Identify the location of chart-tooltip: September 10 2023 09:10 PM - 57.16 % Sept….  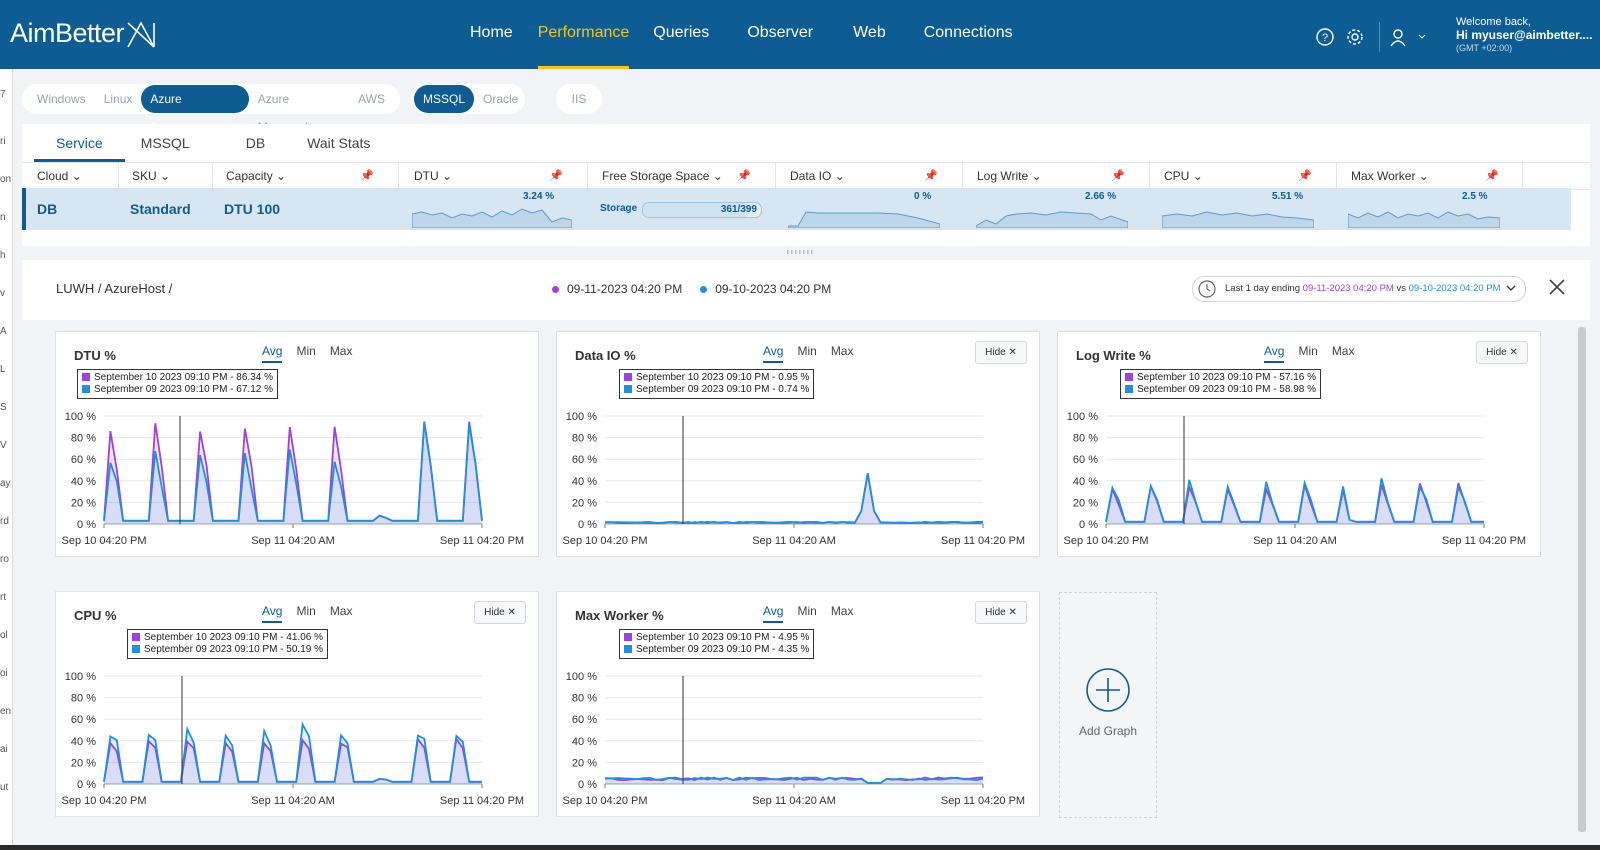
(1221, 384).